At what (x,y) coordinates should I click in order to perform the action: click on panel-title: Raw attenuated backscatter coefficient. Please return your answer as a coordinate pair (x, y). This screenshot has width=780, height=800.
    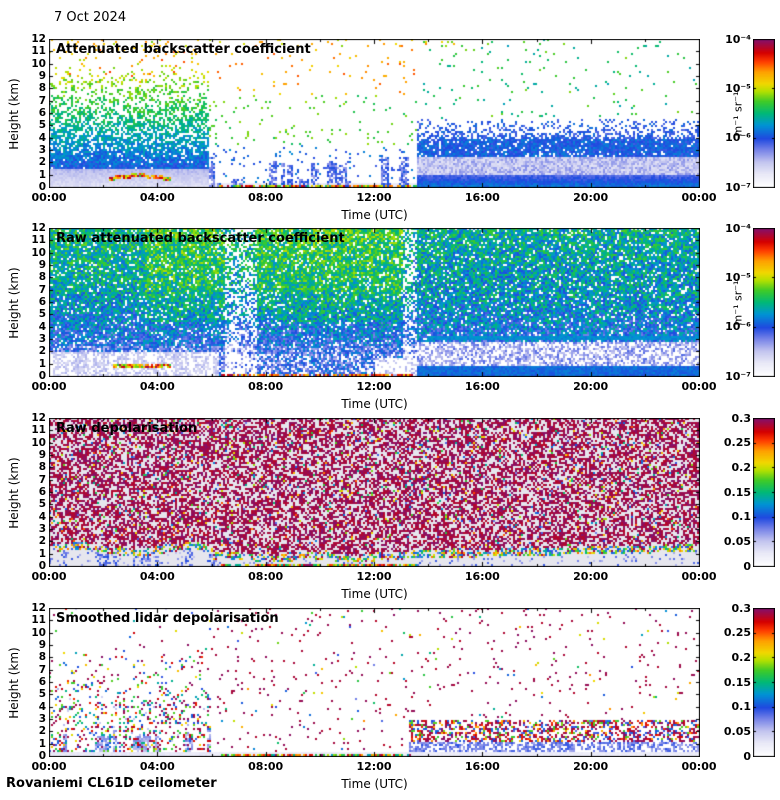
    Looking at the image, I should click on (200, 238).